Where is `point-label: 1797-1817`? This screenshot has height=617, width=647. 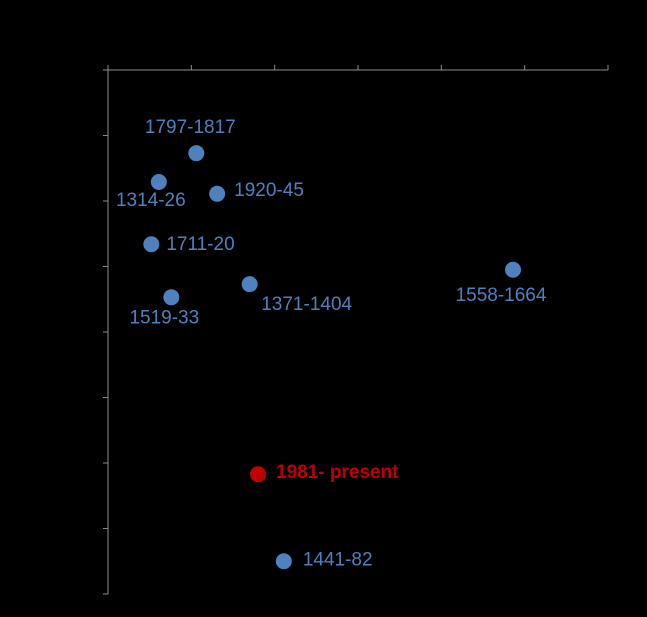
point-label: 1797-1817 is located at coordinates (190, 127).